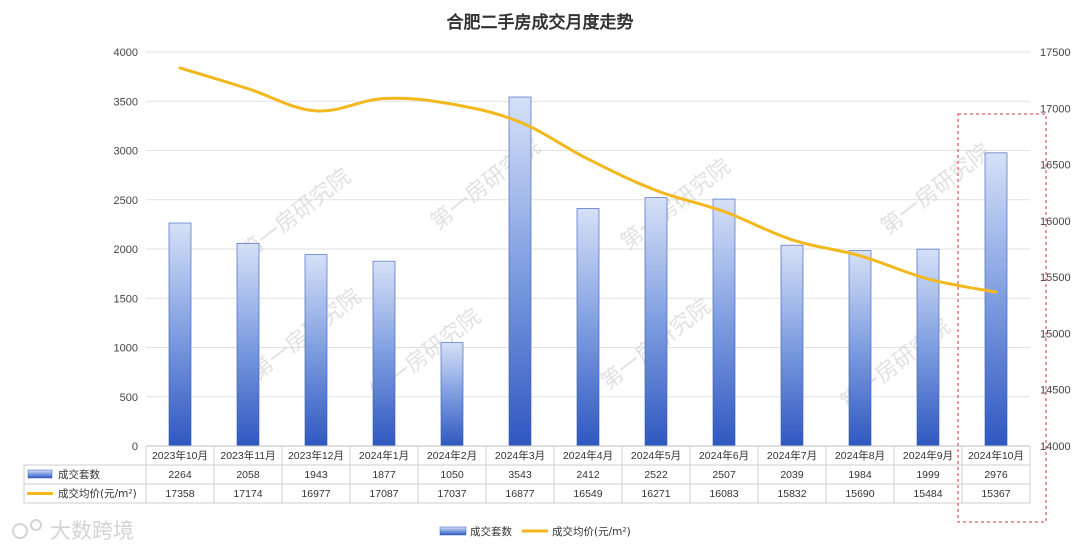 Image resolution: width=1080 pixels, height=552 pixels. I want to click on data-label-line: 15484, so click(927, 494).